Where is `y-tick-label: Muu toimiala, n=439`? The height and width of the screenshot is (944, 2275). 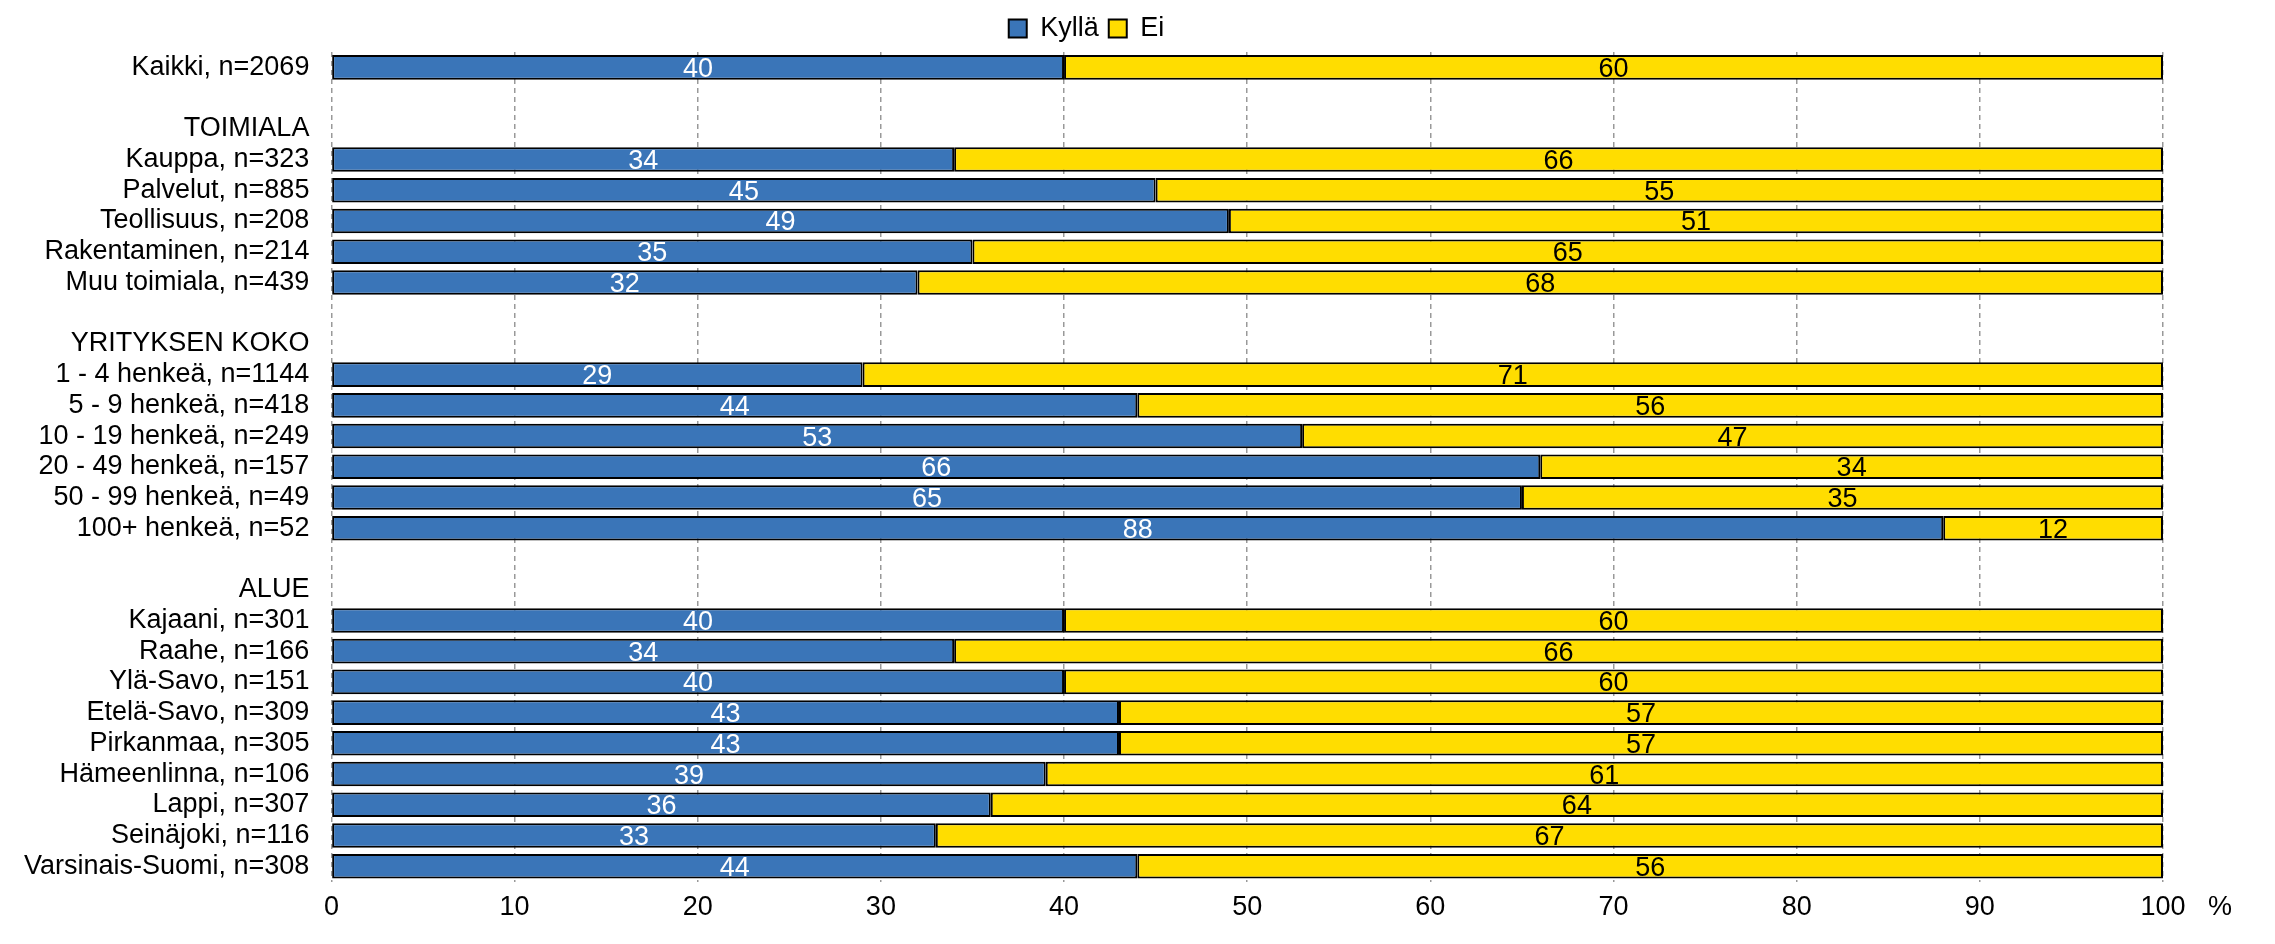 y-tick-label: Muu toimiala, n=439 is located at coordinates (187, 280).